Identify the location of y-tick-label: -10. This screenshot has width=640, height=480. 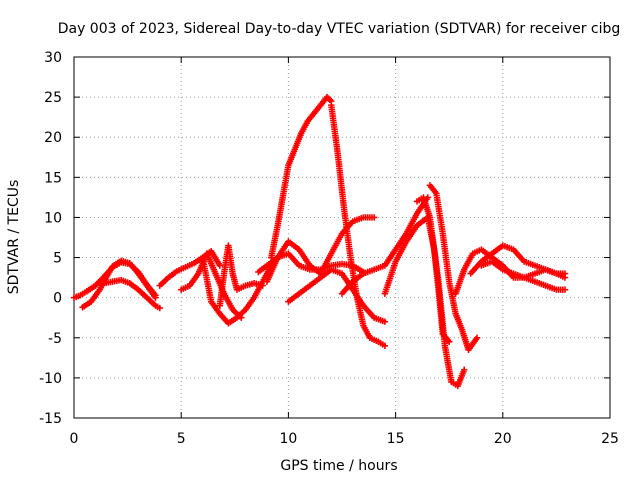
(50, 379).